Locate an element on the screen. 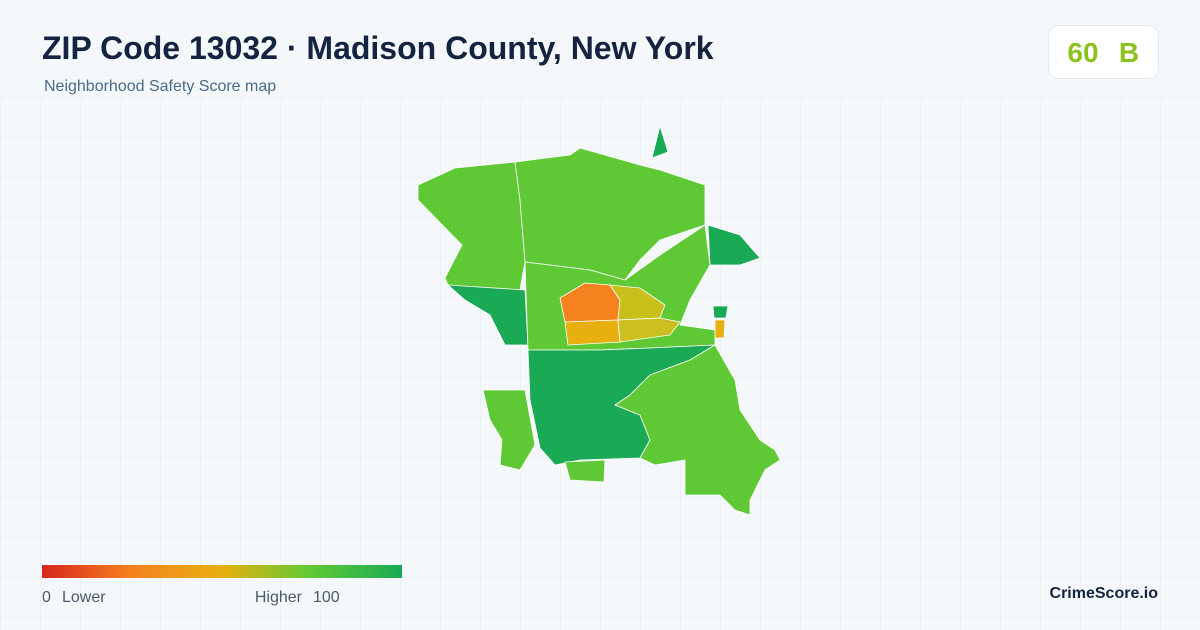  legend-bar is located at coordinates (222, 571).